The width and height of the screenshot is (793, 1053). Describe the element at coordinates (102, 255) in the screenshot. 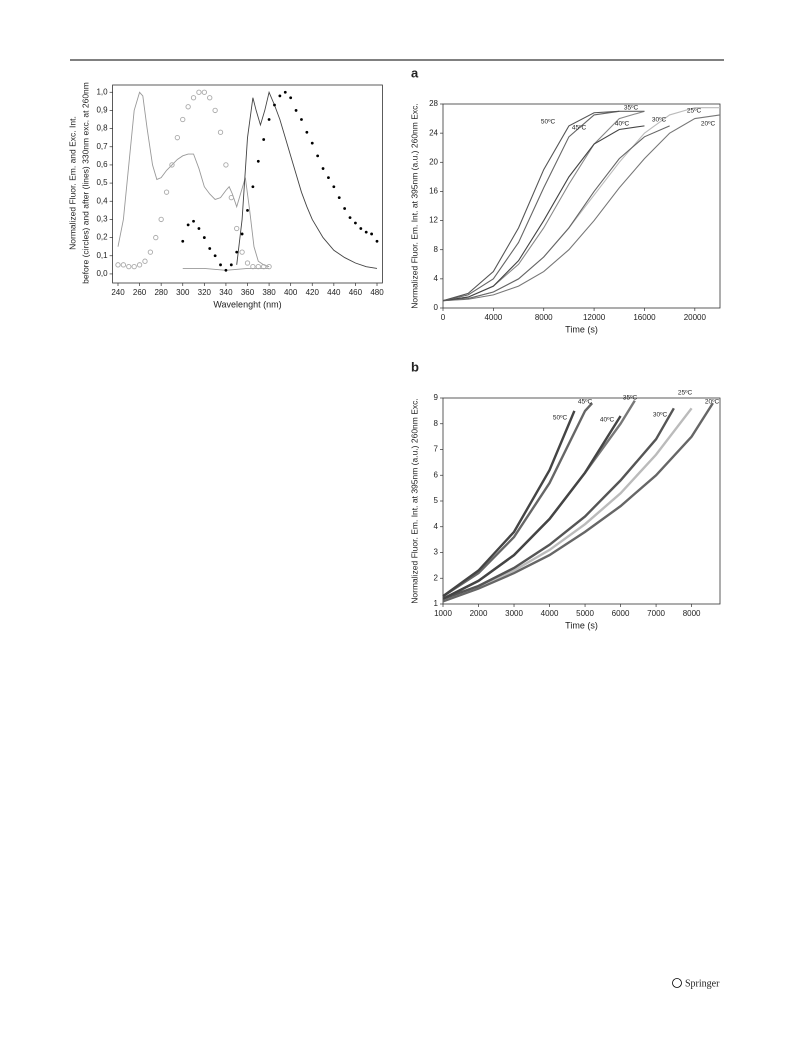

I see `y-tick-label: 0,1` at that location.